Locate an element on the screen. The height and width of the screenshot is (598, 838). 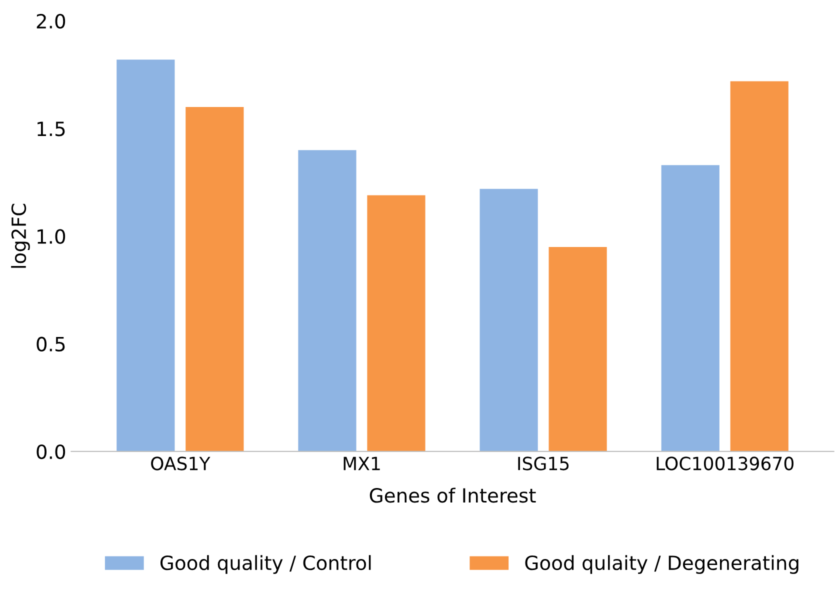
legend-label: Good qulaity / Degenerating is located at coordinates (661, 564).